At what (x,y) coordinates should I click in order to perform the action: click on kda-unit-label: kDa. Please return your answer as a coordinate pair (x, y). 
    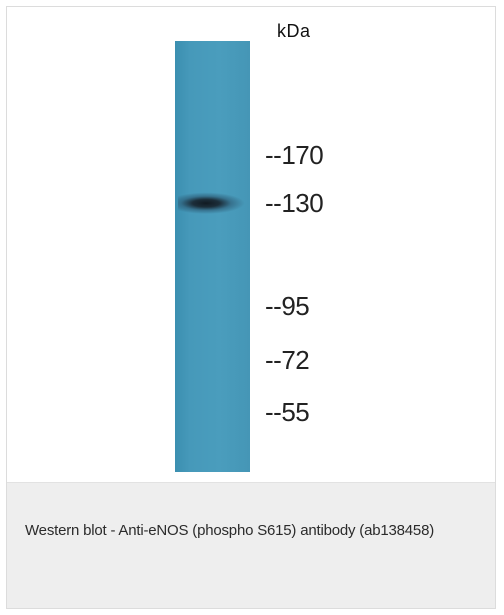
    Looking at the image, I should click on (294, 31).